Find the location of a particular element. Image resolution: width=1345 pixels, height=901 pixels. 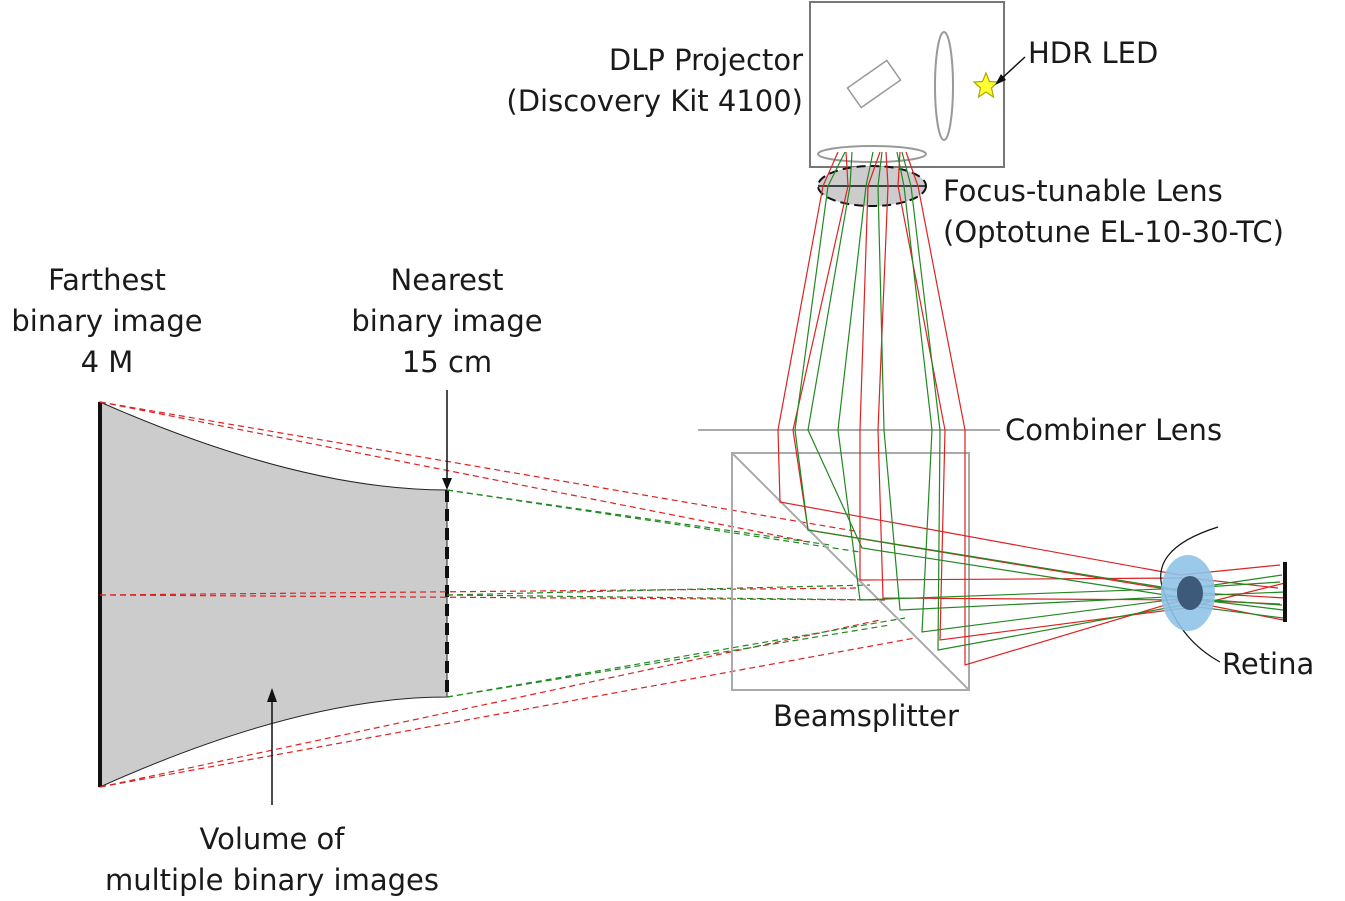

retina-label: Retina is located at coordinates (1268, 664).